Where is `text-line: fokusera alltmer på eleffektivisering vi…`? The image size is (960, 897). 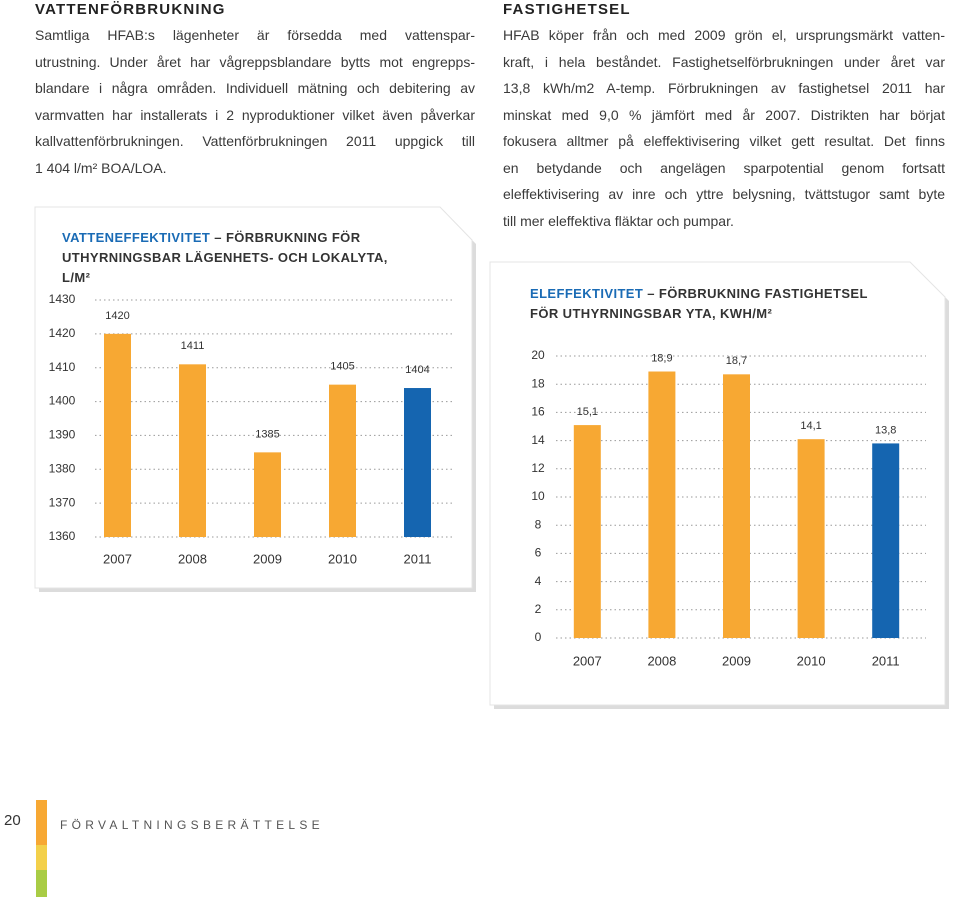
text-line: fokusera alltmer på eleffektivisering vi… is located at coordinates (724, 141).